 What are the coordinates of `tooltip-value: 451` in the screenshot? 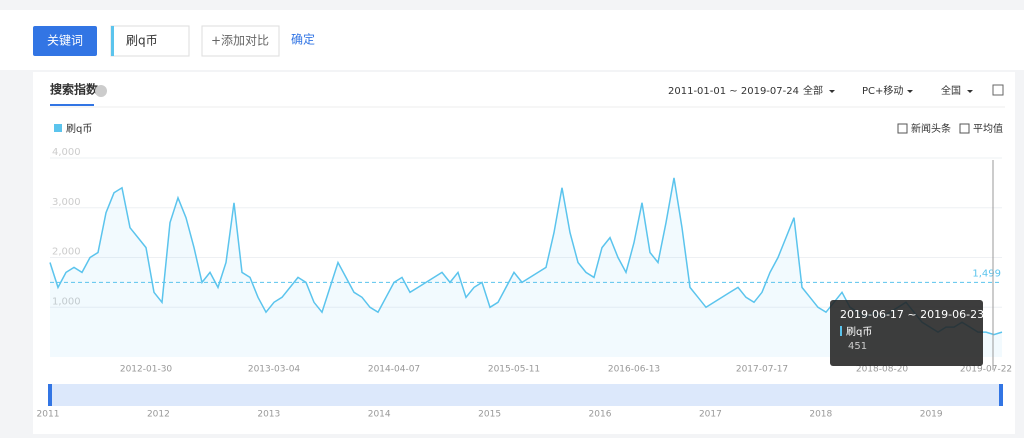 It's located at (857, 346).